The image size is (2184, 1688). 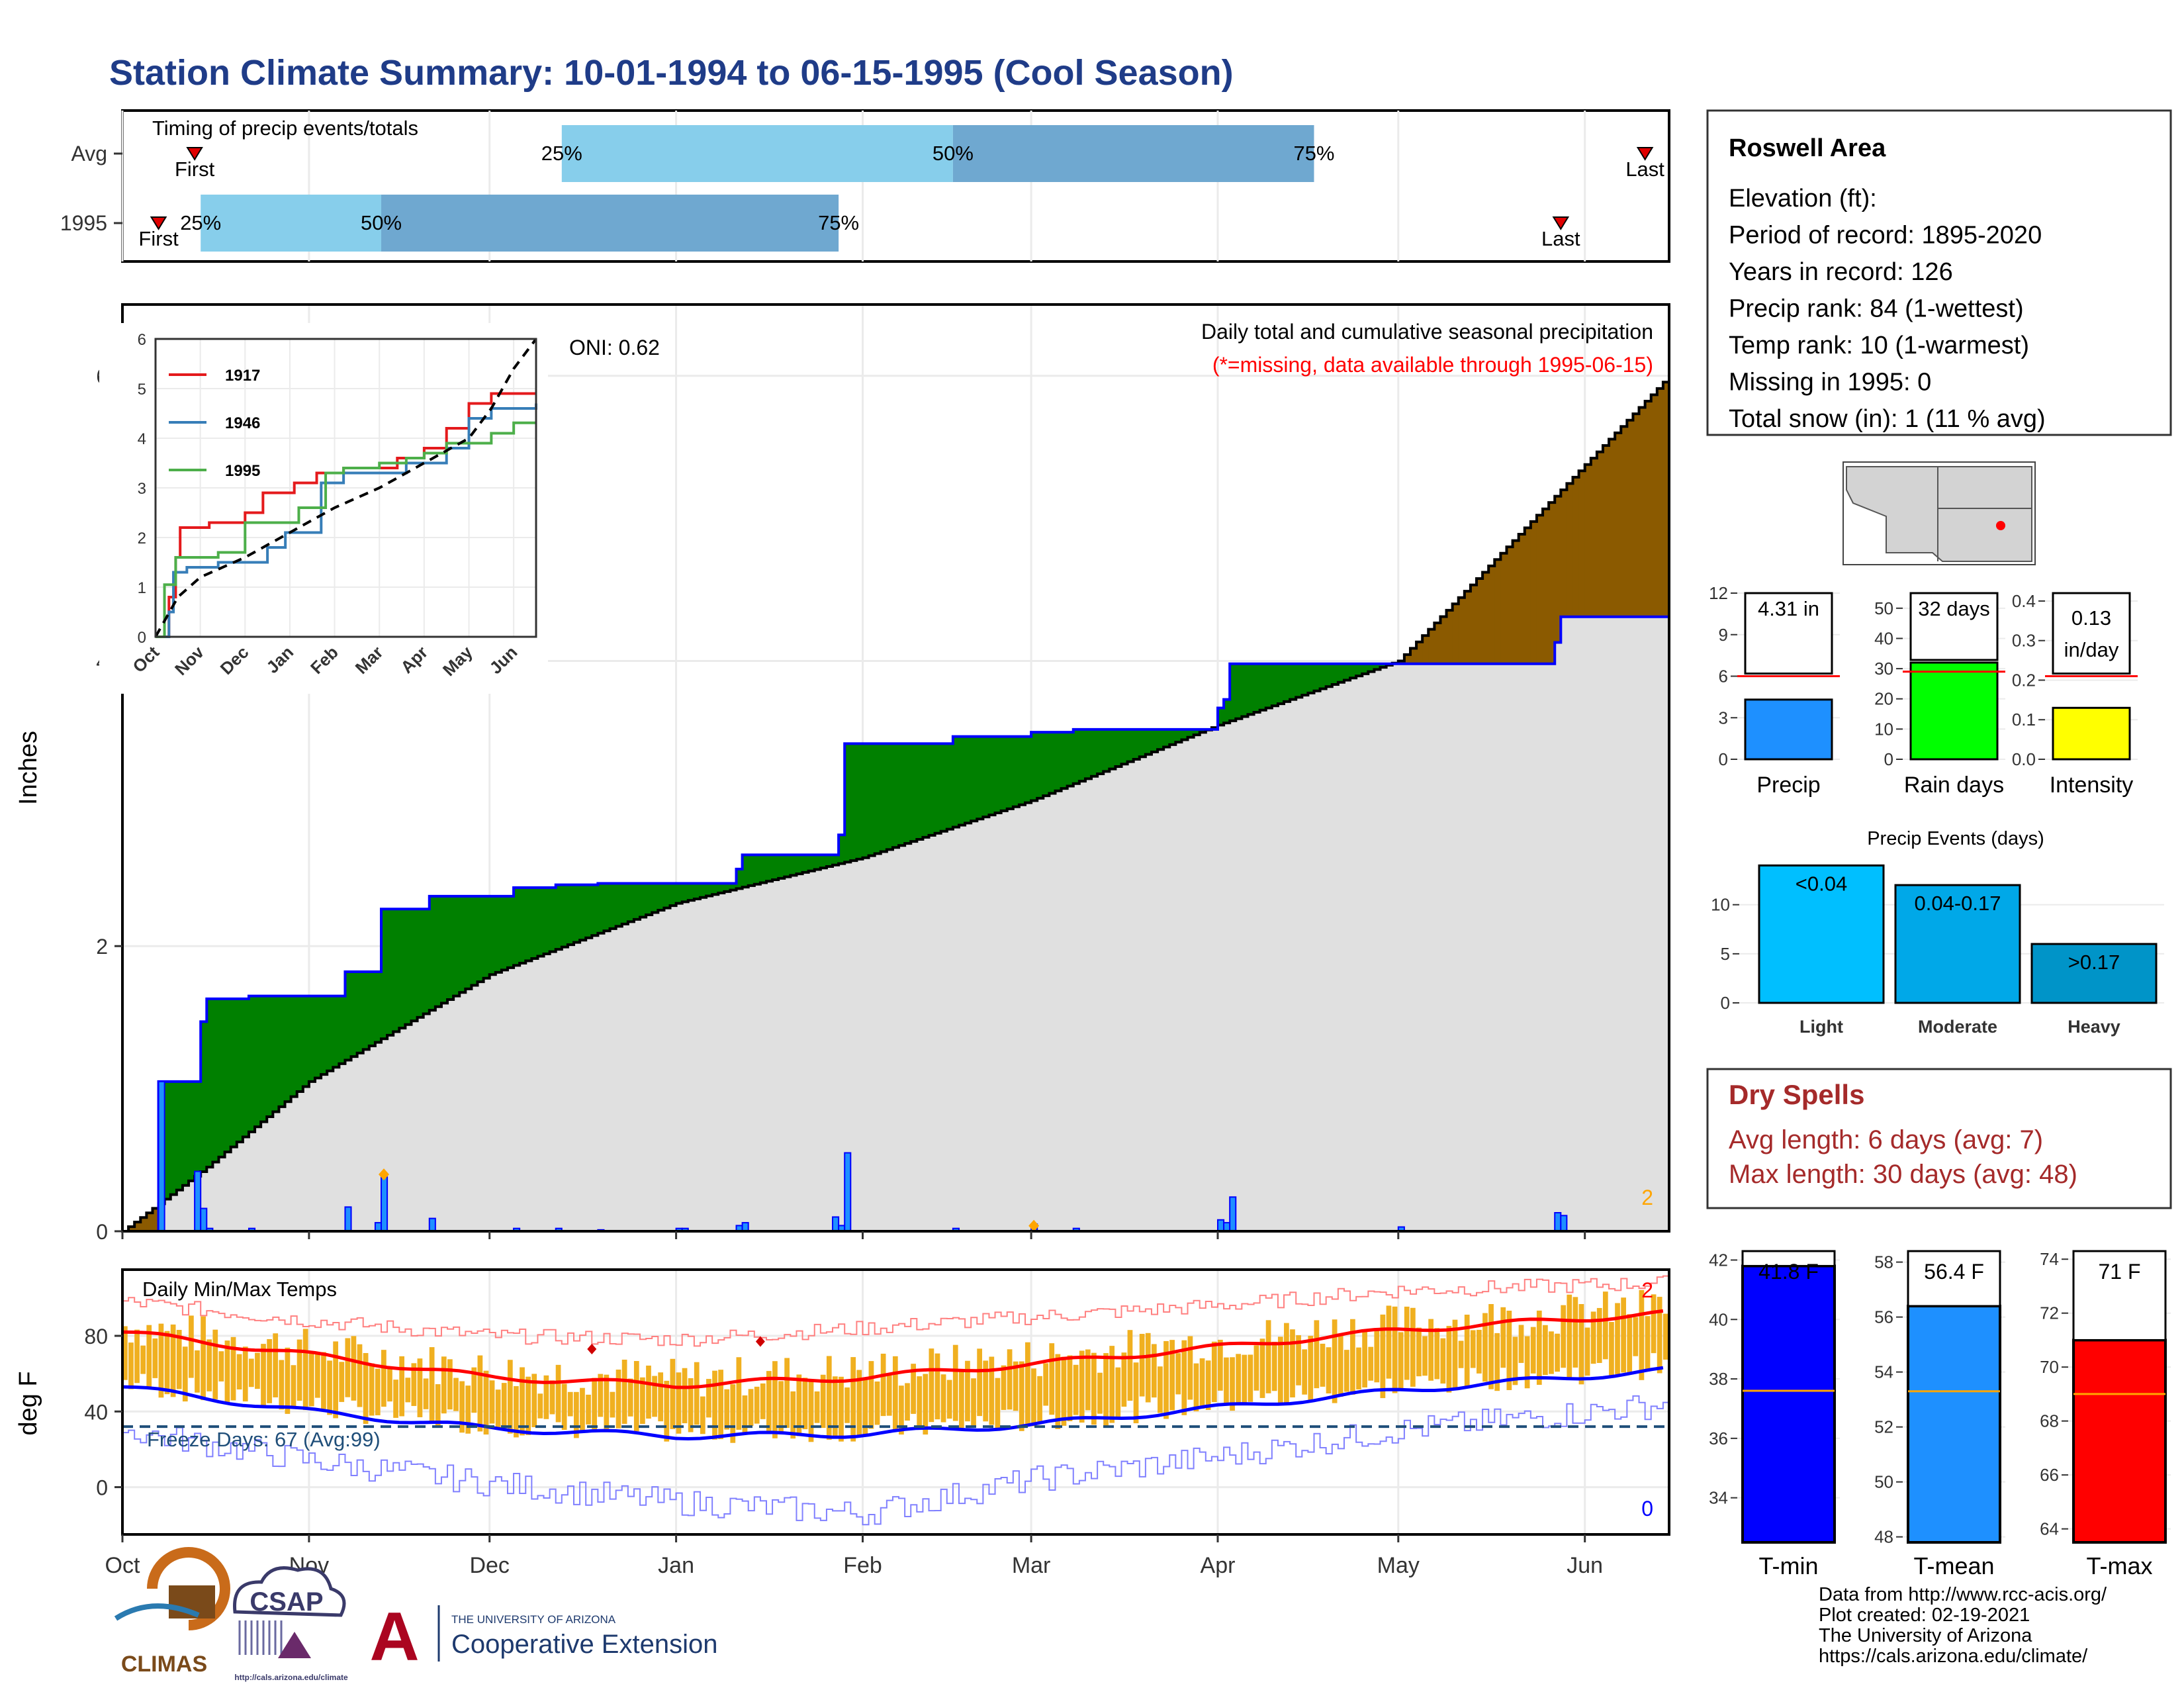 What do you see at coordinates (2119, 1272) in the screenshot?
I see `tsum-value-label: 71 F` at bounding box center [2119, 1272].